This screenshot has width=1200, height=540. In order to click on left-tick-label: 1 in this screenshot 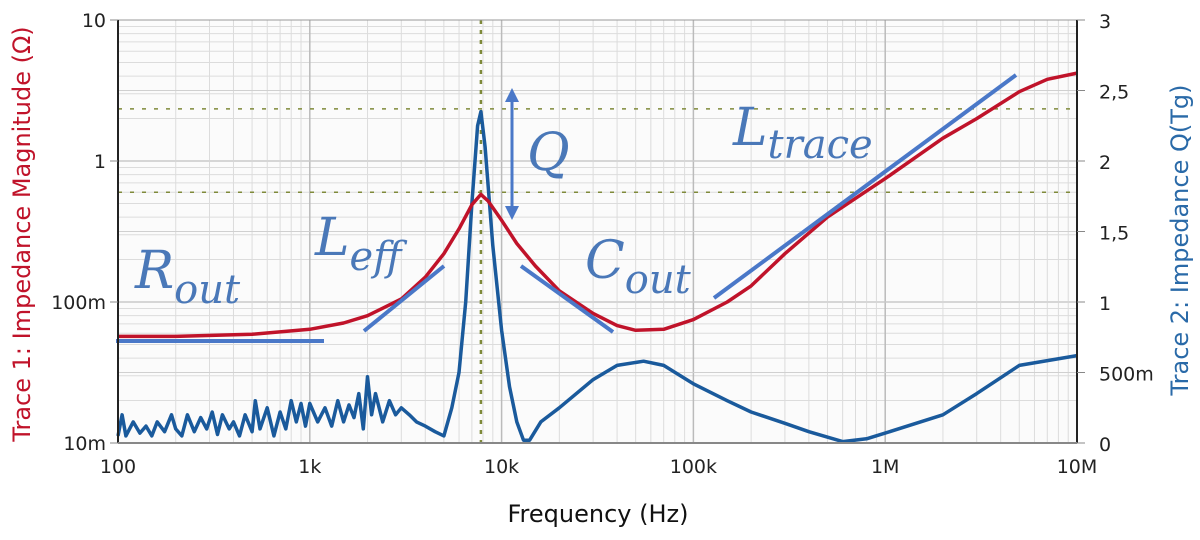, I will do `click(100, 162)`.